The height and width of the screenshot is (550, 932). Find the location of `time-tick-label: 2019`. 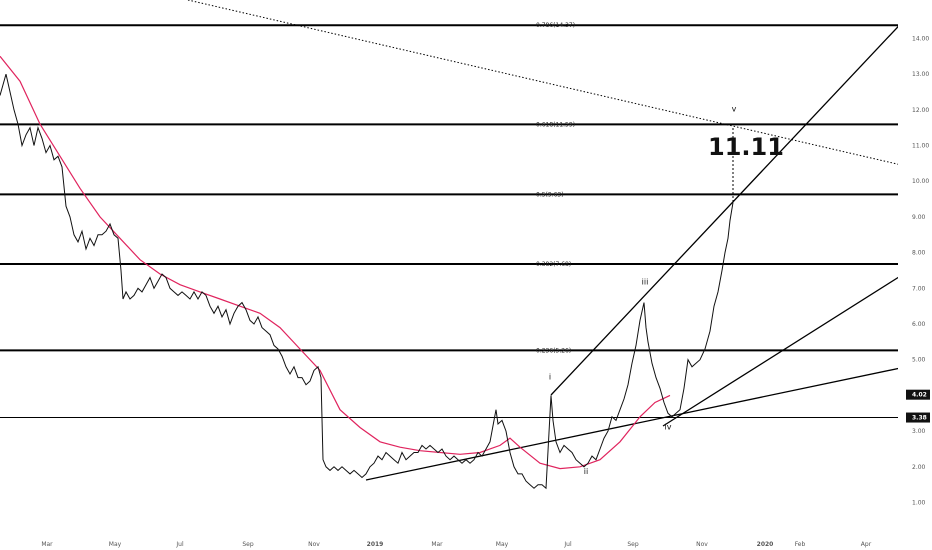

time-tick-label: 2019 is located at coordinates (375, 544).